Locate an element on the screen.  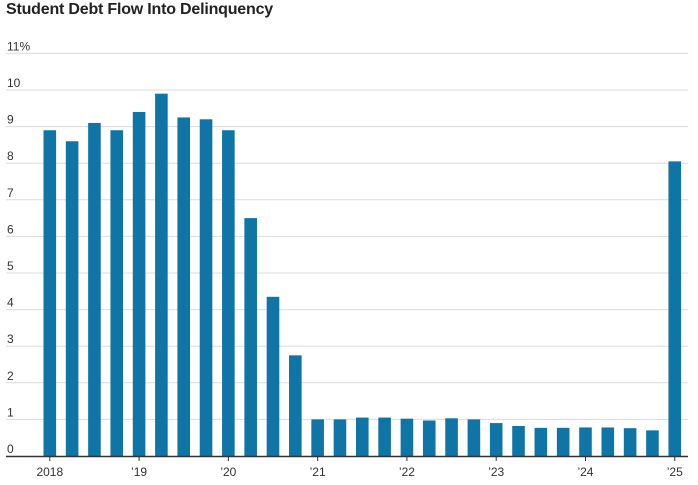
y-tick-label: 1 is located at coordinates (10, 412).